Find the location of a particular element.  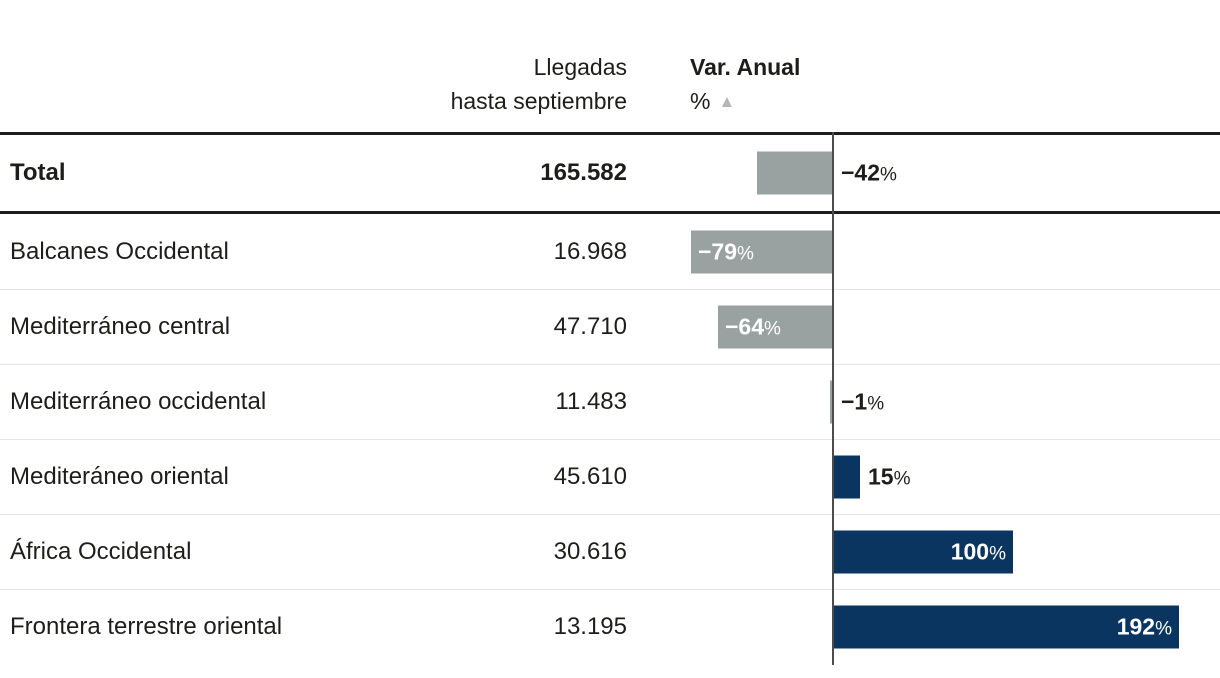

arrivals-value: 11.483 is located at coordinates (591, 401).